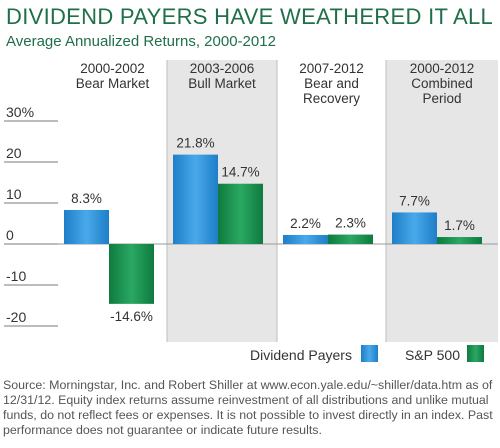 The width and height of the screenshot is (500, 448). I want to click on category-label: Recovery, so click(331, 98).